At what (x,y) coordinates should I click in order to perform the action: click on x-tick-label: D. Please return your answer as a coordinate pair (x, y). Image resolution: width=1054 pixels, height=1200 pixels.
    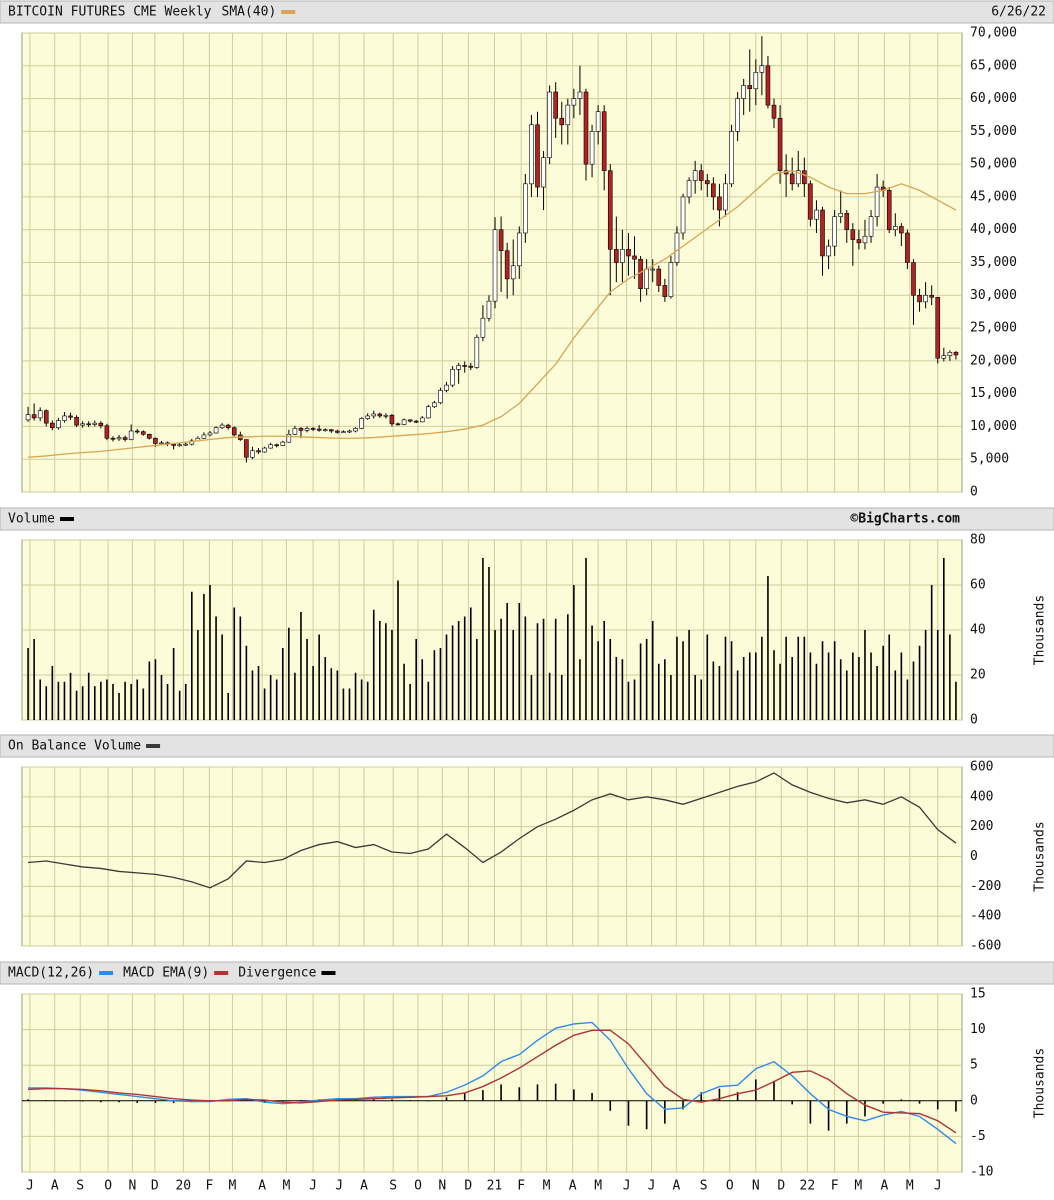
    Looking at the image, I should click on (781, 1186).